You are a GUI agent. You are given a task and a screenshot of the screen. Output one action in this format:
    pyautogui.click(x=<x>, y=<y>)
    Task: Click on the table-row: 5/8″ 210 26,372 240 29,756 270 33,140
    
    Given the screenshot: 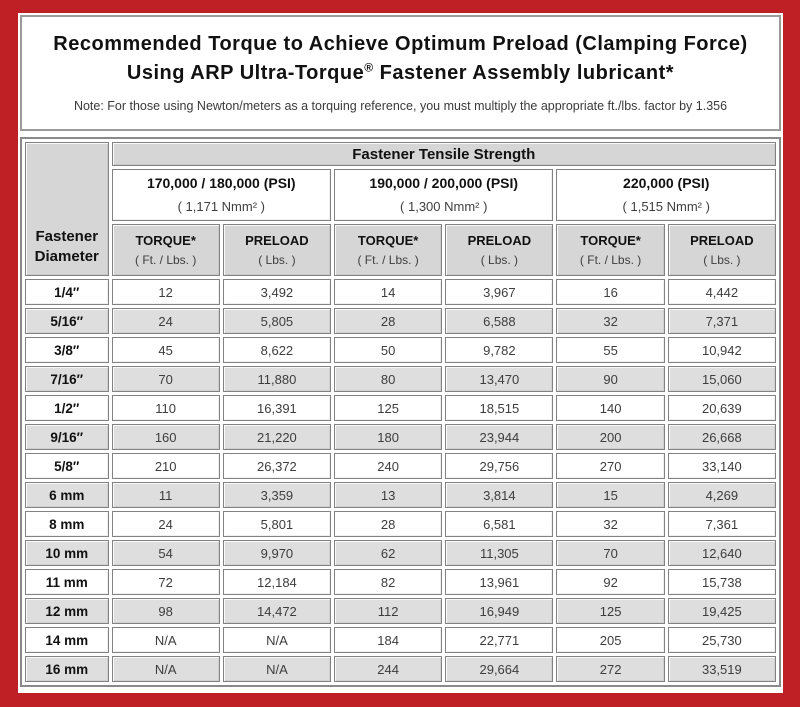 What is the action you would take?
    pyautogui.click(x=400, y=466)
    